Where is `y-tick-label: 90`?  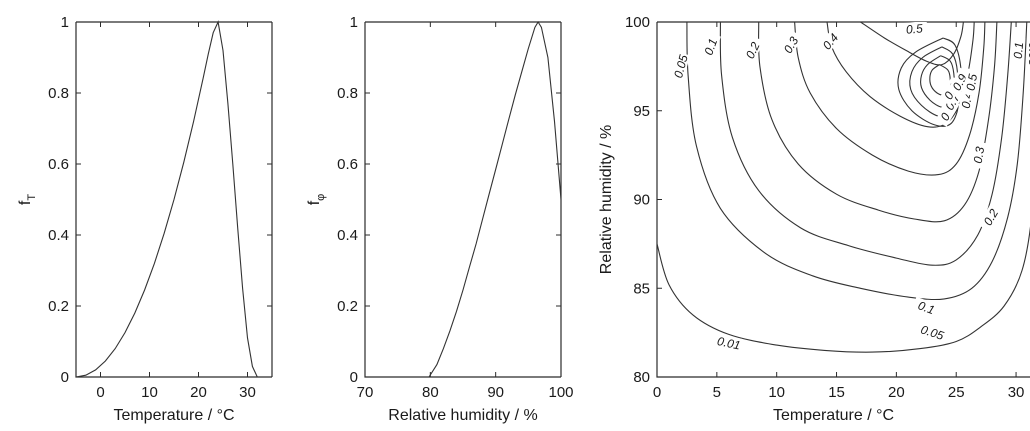
y-tick-label: 90 is located at coordinates (641, 200).